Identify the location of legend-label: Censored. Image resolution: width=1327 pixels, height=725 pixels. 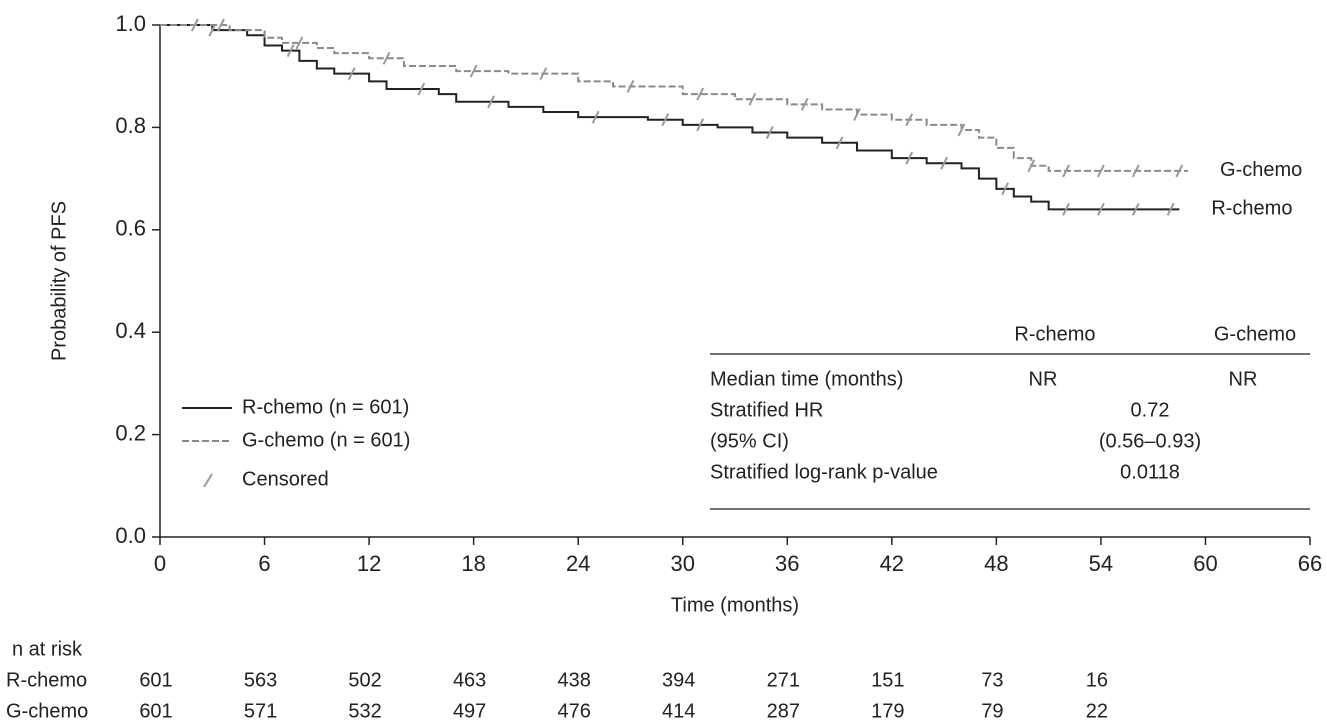
(285, 479).